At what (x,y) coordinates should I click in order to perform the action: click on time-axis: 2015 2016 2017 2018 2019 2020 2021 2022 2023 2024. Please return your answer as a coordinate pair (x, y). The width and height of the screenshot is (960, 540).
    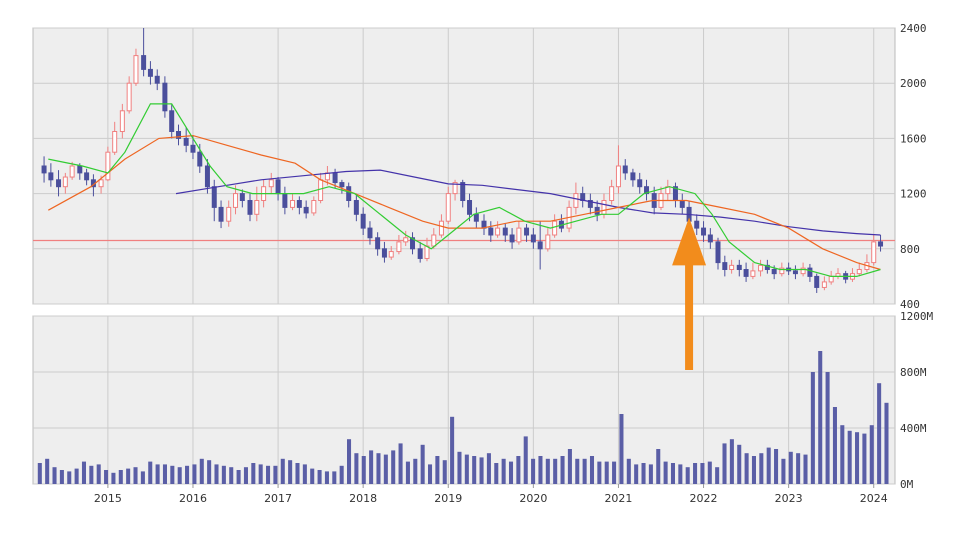
    Looking at the image, I should click on (491, 494).